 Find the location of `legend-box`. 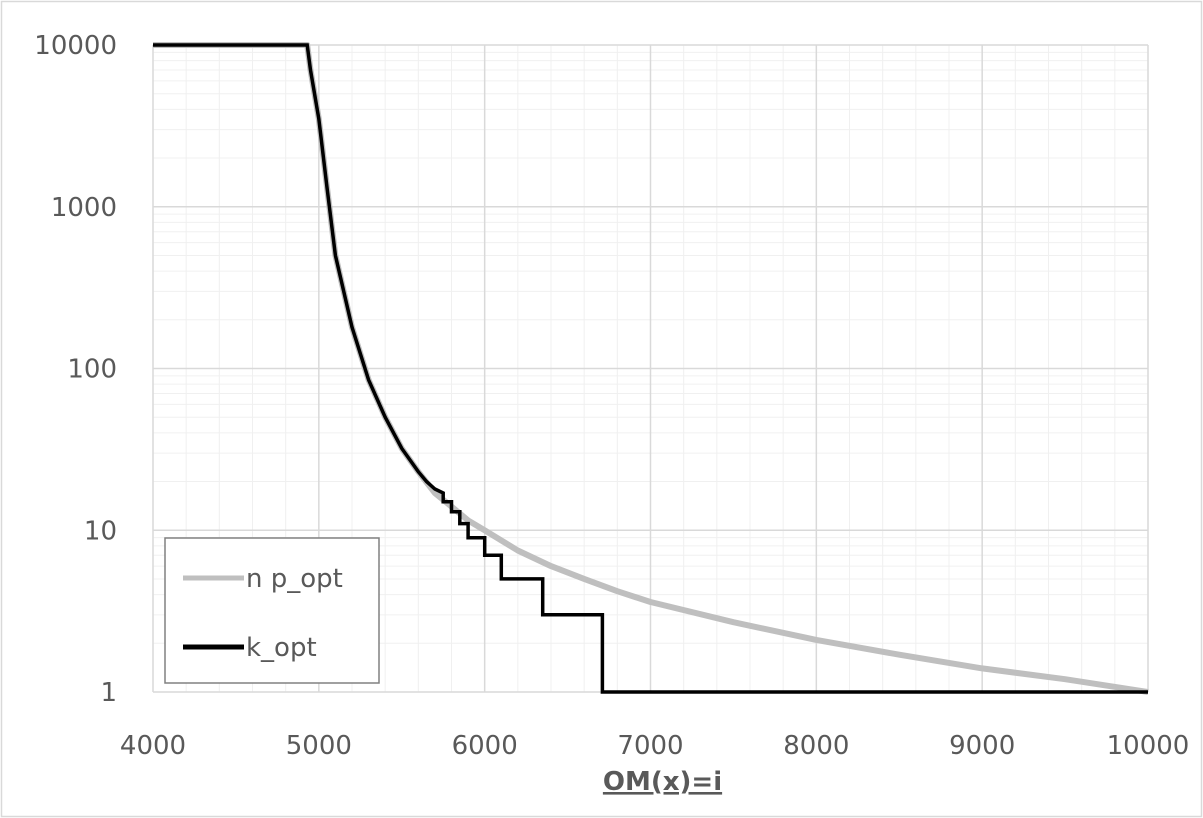

legend-box is located at coordinates (272, 610).